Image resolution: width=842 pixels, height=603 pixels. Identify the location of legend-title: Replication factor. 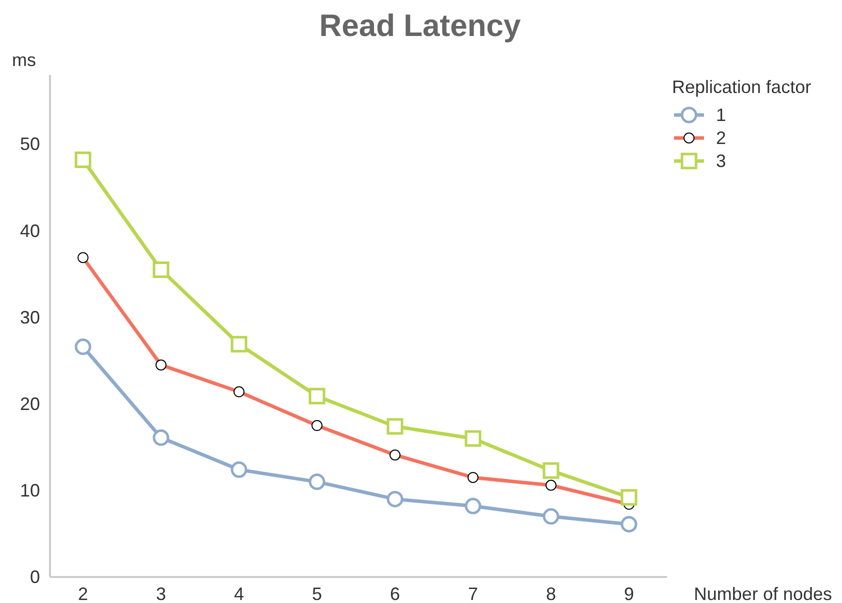
(742, 87).